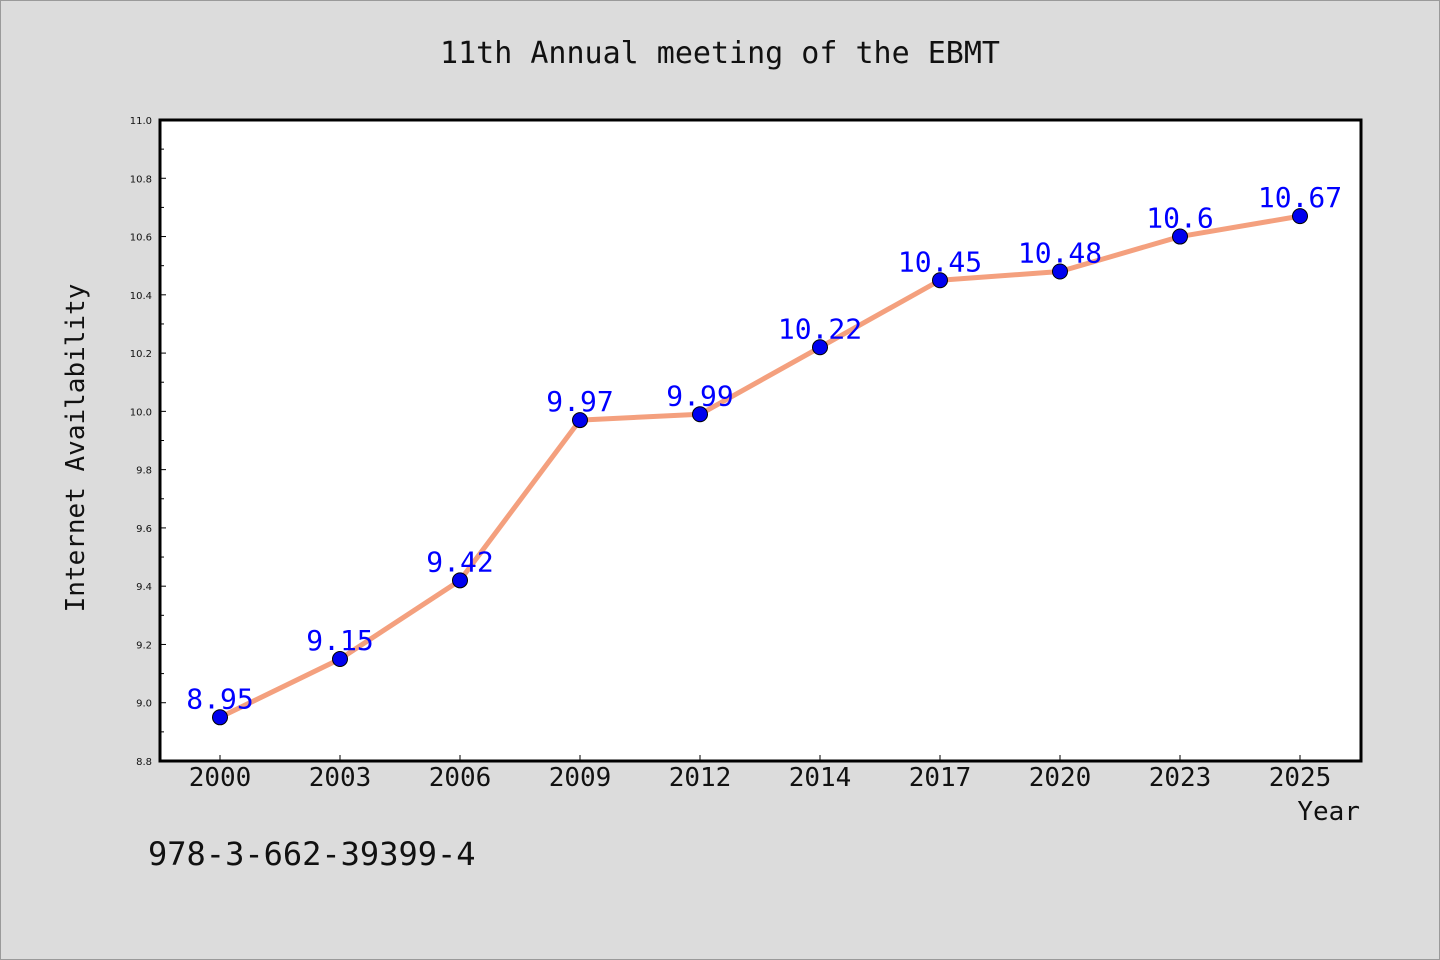 The image size is (1440, 960). Describe the element at coordinates (339, 640) in the screenshot. I see `data-label: 9.15` at that location.